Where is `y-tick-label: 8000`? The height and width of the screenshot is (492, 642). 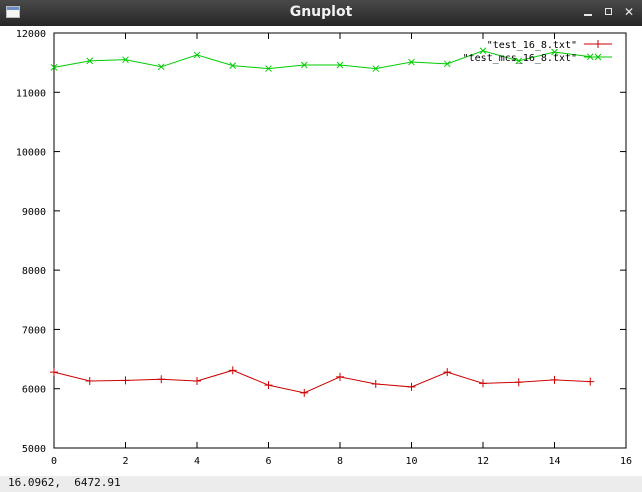 y-tick-label: 8000 is located at coordinates (34, 271).